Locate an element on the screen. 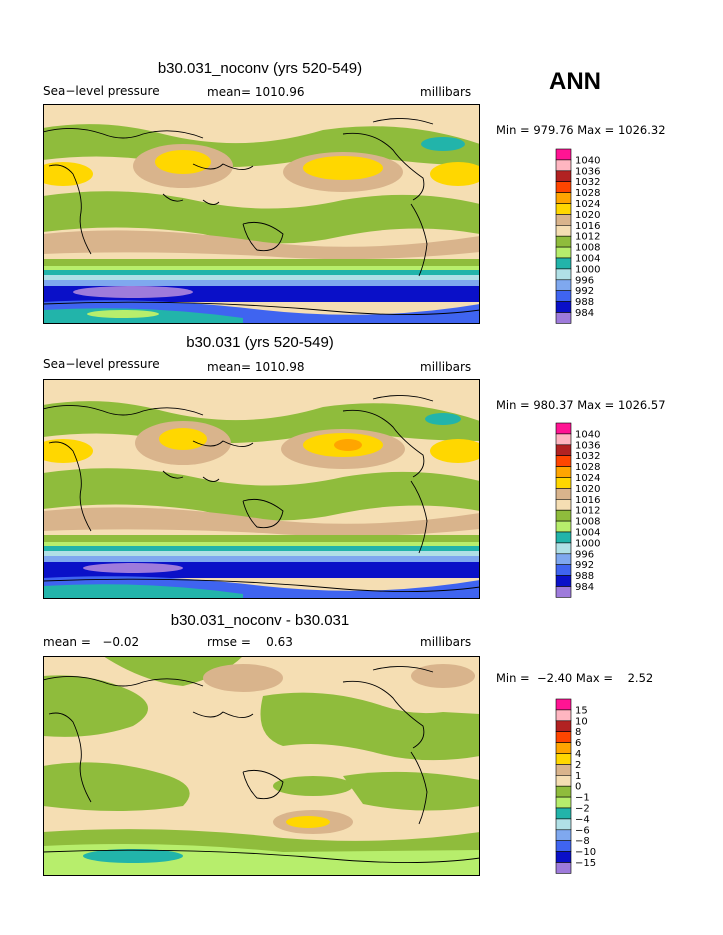 Image resolution: width=723 pixels, height=935 pixels. legend-label: 10 is located at coordinates (581, 721).